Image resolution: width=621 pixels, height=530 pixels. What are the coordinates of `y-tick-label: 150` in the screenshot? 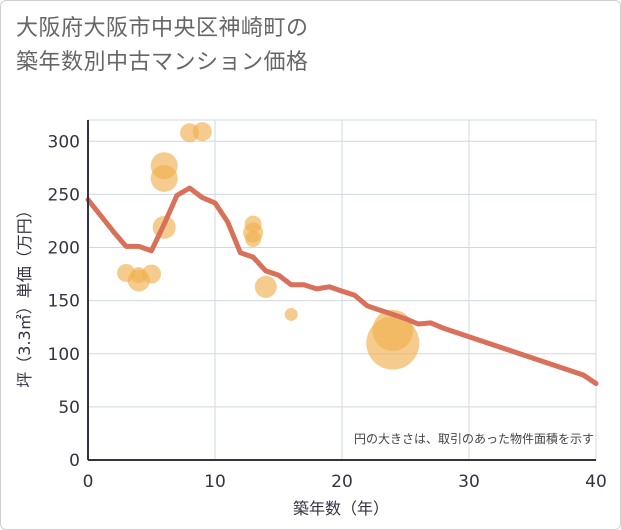 It's located at (64, 302).